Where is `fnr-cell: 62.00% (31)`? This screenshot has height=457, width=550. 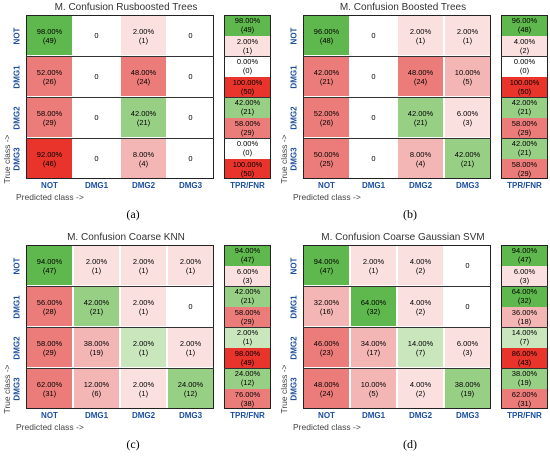
fnr-cell: 62.00% (31) is located at coordinates (524, 398).